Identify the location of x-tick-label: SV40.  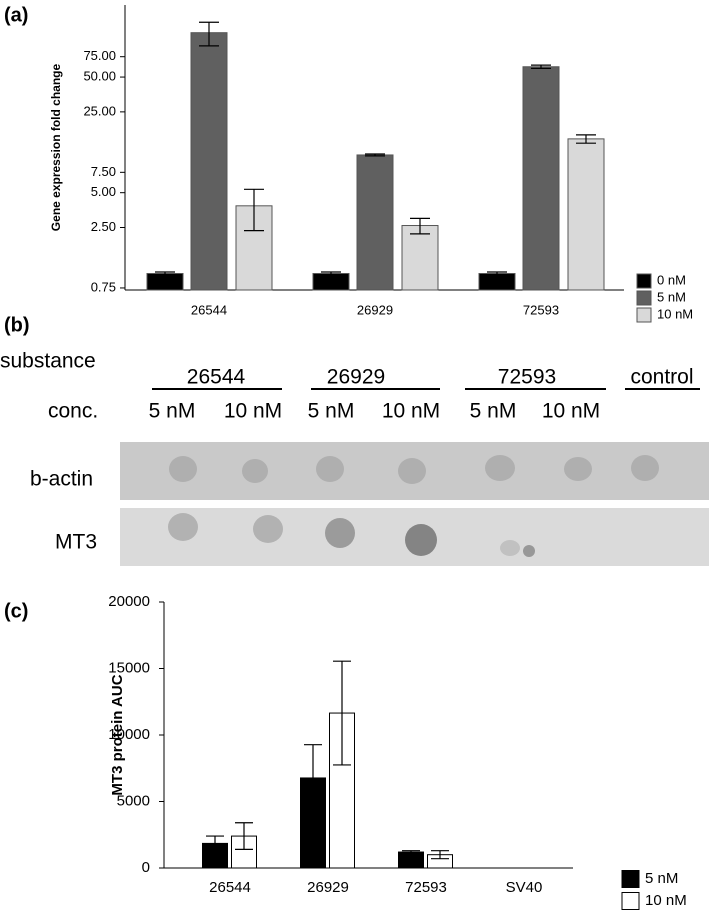
(524, 887).